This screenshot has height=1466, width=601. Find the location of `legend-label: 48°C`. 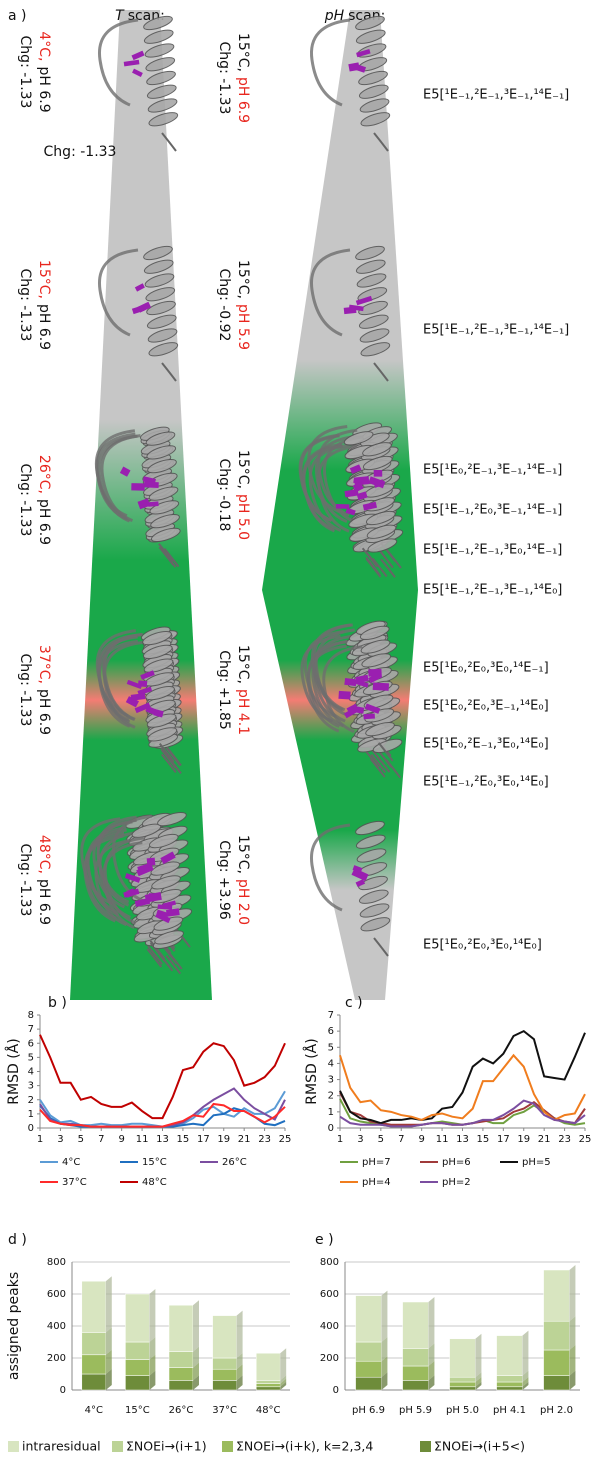

legend-label: 48°C is located at coordinates (154, 1182).